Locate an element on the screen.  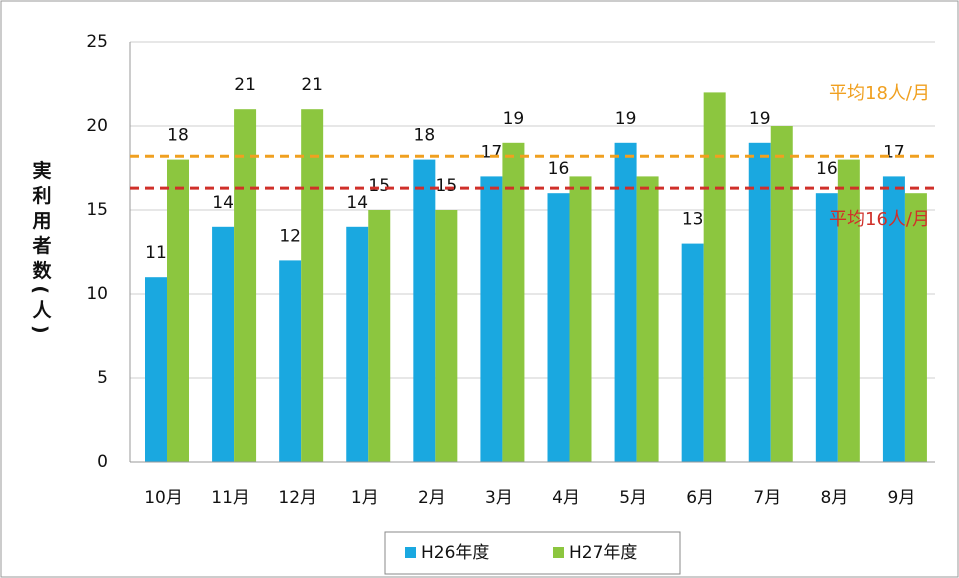
legend-label: H27年度 is located at coordinates (603, 553).